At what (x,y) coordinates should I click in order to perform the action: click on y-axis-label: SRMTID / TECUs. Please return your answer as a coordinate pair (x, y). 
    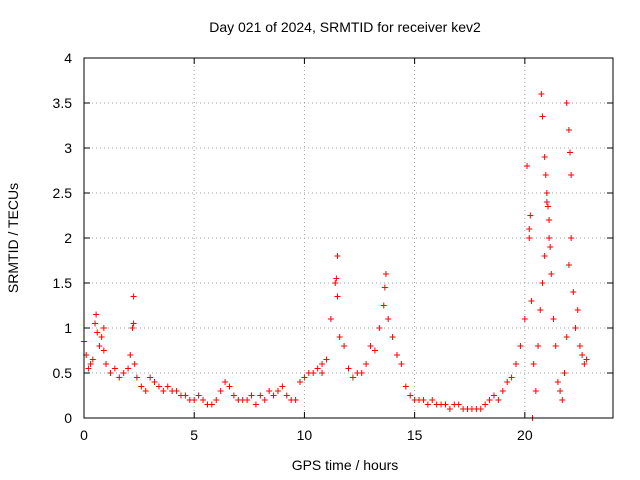
    Looking at the image, I should click on (13, 238).